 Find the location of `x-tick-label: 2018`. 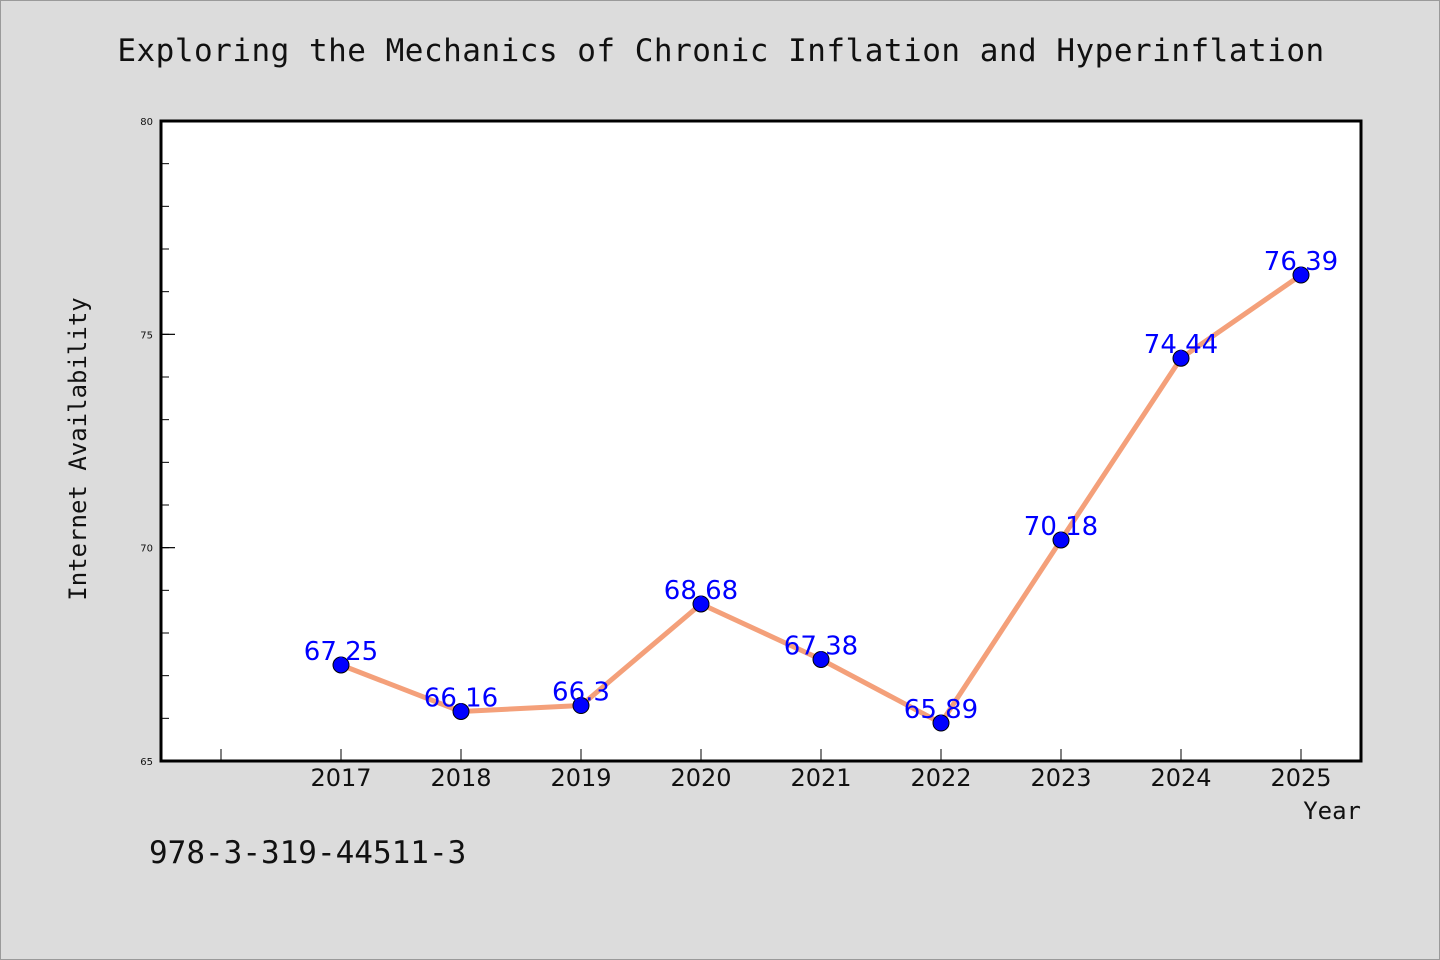

x-tick-label: 2018 is located at coordinates (460, 778).